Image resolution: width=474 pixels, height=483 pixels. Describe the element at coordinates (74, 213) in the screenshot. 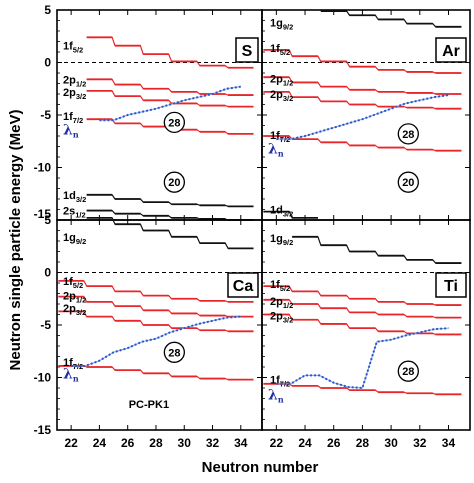

I see `orbital-label: 2s1/2` at that location.